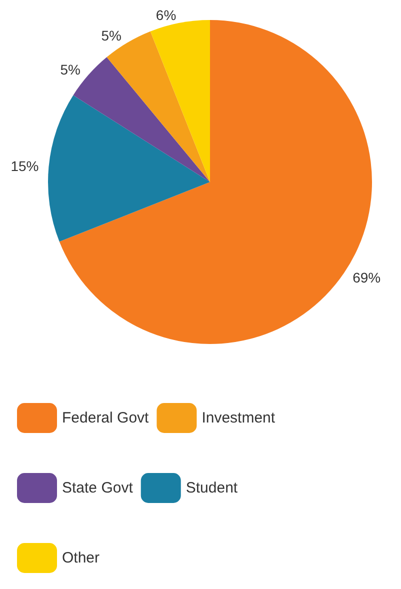 This screenshot has height=589, width=401. Describe the element at coordinates (212, 488) in the screenshot. I see `legend-label: Student` at that location.